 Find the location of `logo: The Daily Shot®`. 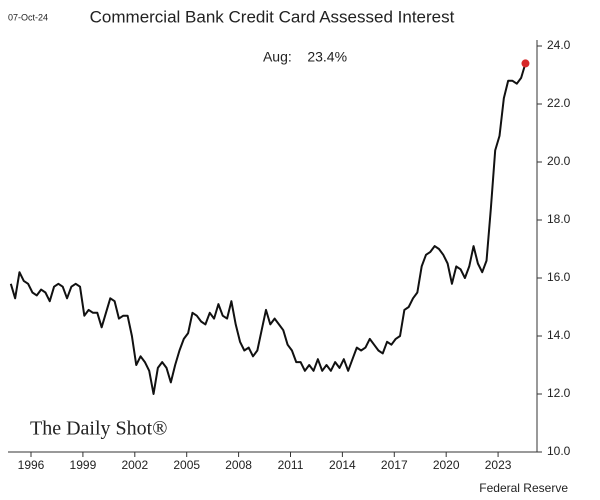

logo: The Daily Shot® is located at coordinates (98, 429).